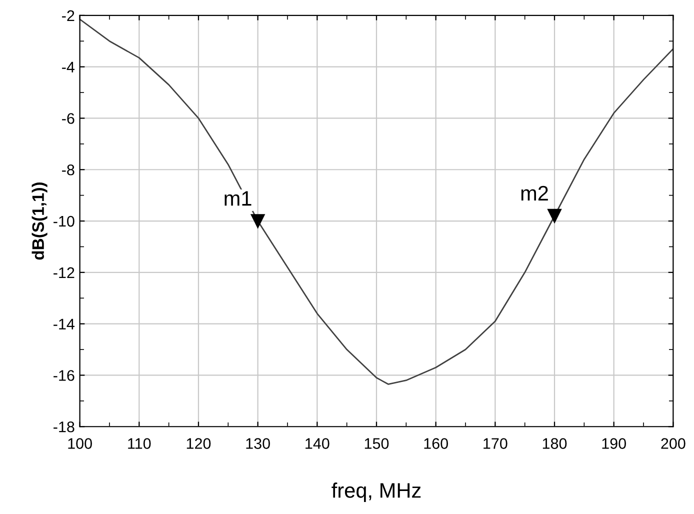  I want to click on y-tick-label: -16, so click(64, 375).